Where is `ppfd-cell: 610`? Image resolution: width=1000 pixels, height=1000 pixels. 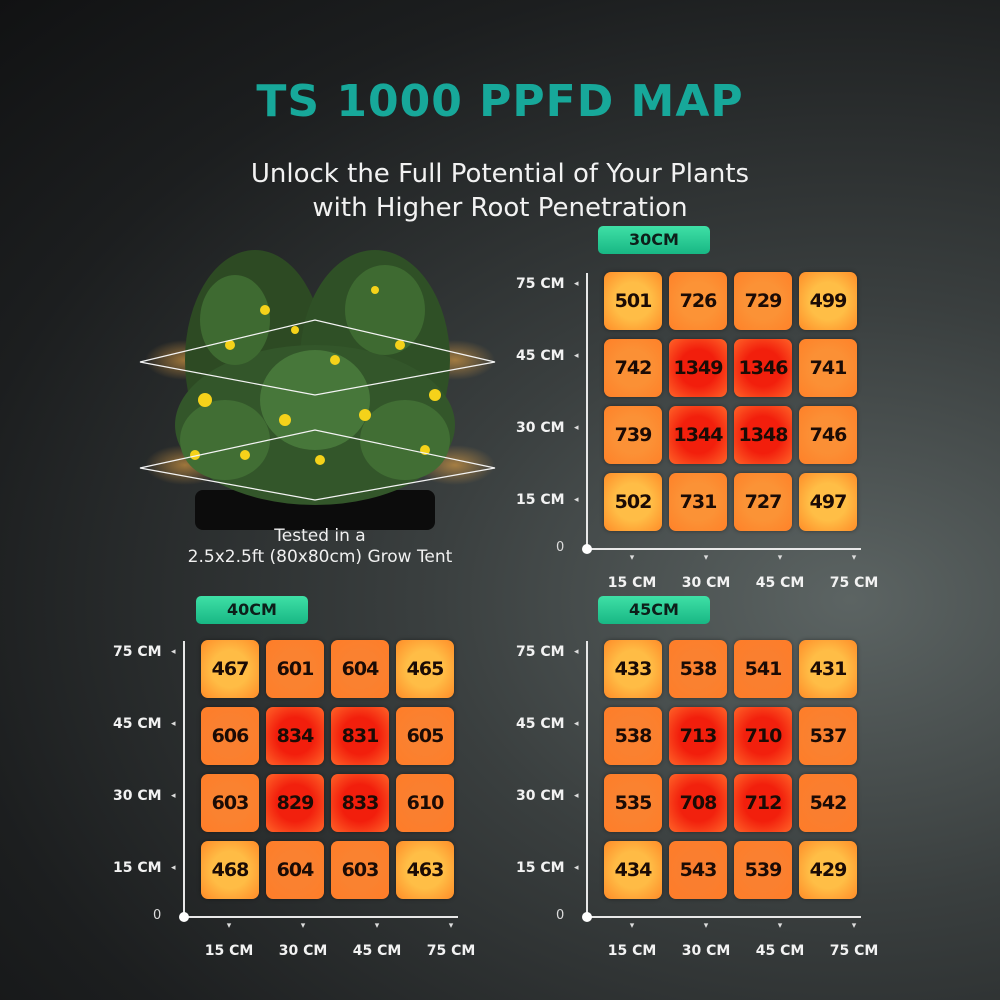
ppfd-cell: 610 is located at coordinates (425, 803).